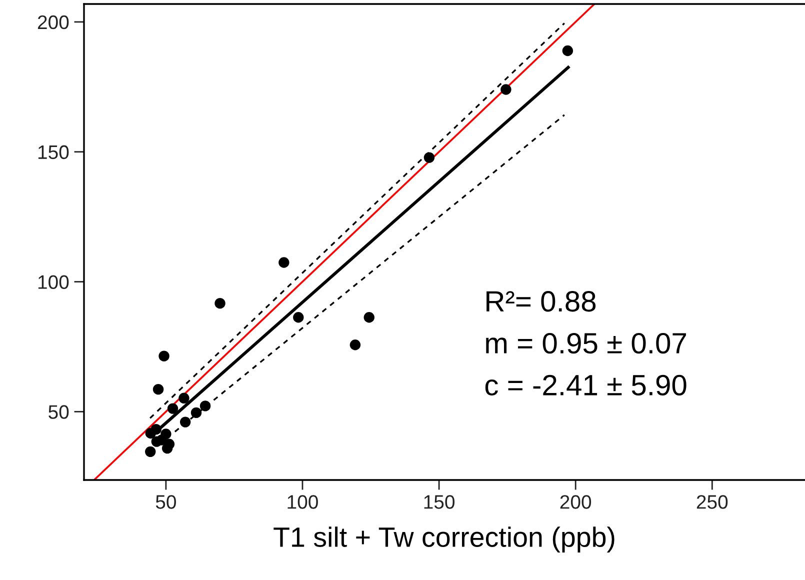  I want to click on x-tick-label: 250, so click(712, 502).